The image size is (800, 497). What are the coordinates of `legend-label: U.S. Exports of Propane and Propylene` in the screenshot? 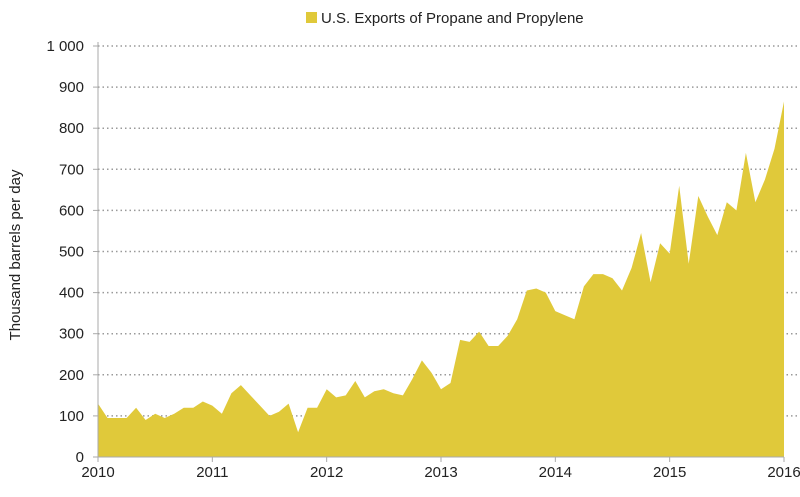 It's located at (452, 18).